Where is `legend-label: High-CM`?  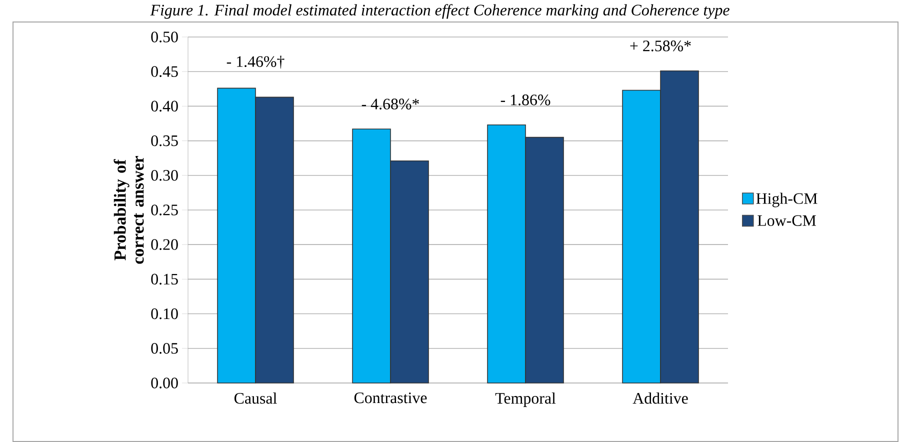 legend-label: High-CM is located at coordinates (787, 200).